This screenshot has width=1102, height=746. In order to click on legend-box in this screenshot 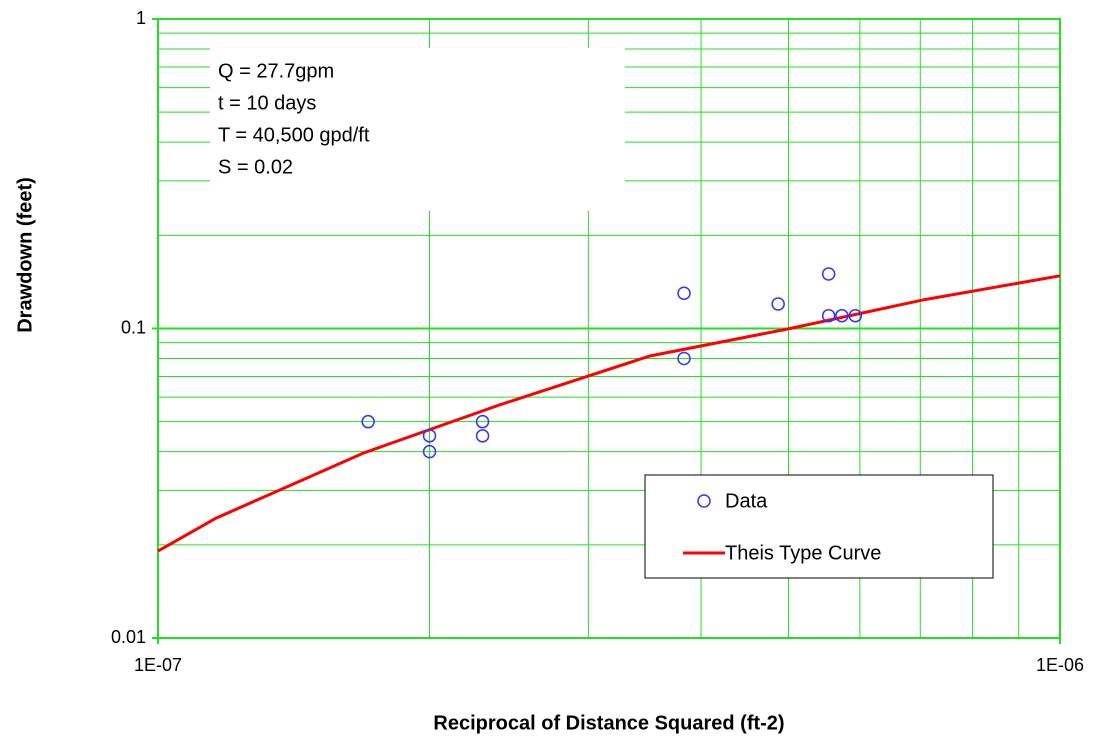, I will do `click(819, 526)`.